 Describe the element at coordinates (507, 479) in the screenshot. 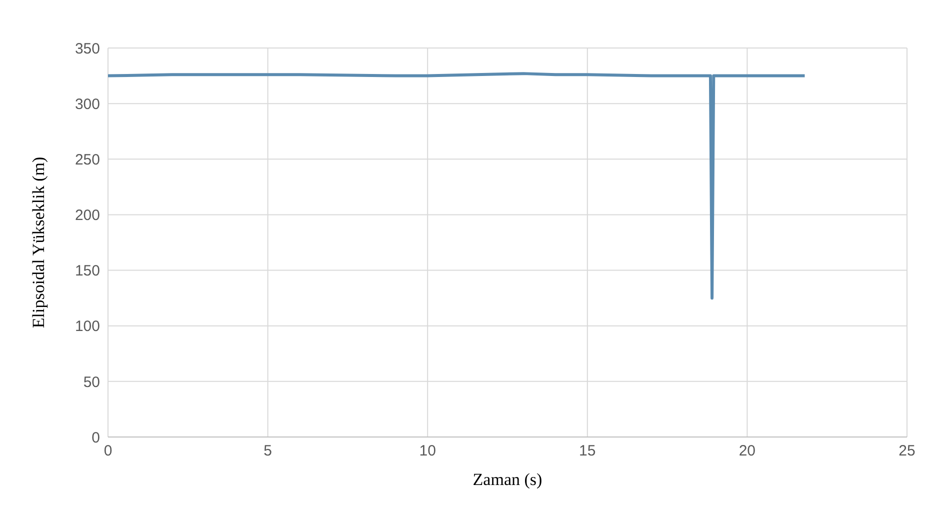

I see `x-axis-title: Zaman (s)` at that location.